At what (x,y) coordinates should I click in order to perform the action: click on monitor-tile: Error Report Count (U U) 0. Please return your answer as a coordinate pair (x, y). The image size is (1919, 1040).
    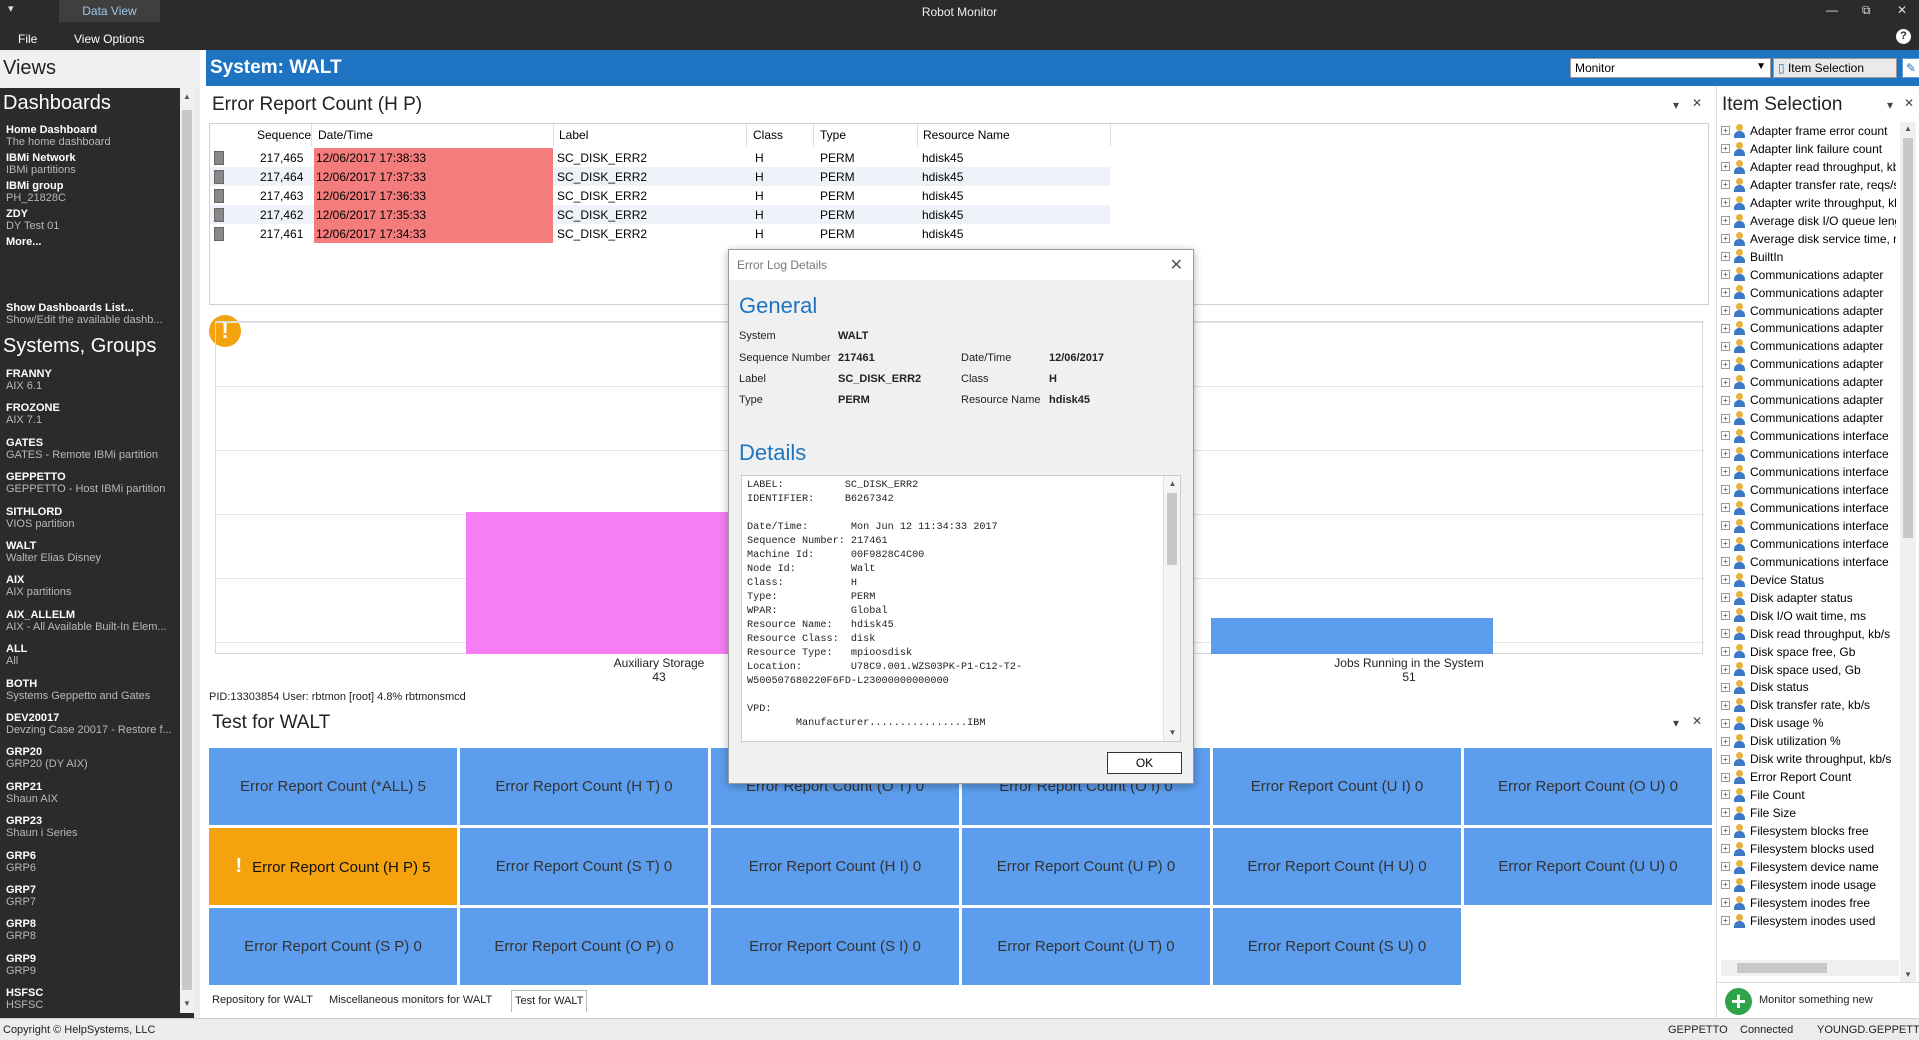
    Looking at the image, I should click on (1588, 866).